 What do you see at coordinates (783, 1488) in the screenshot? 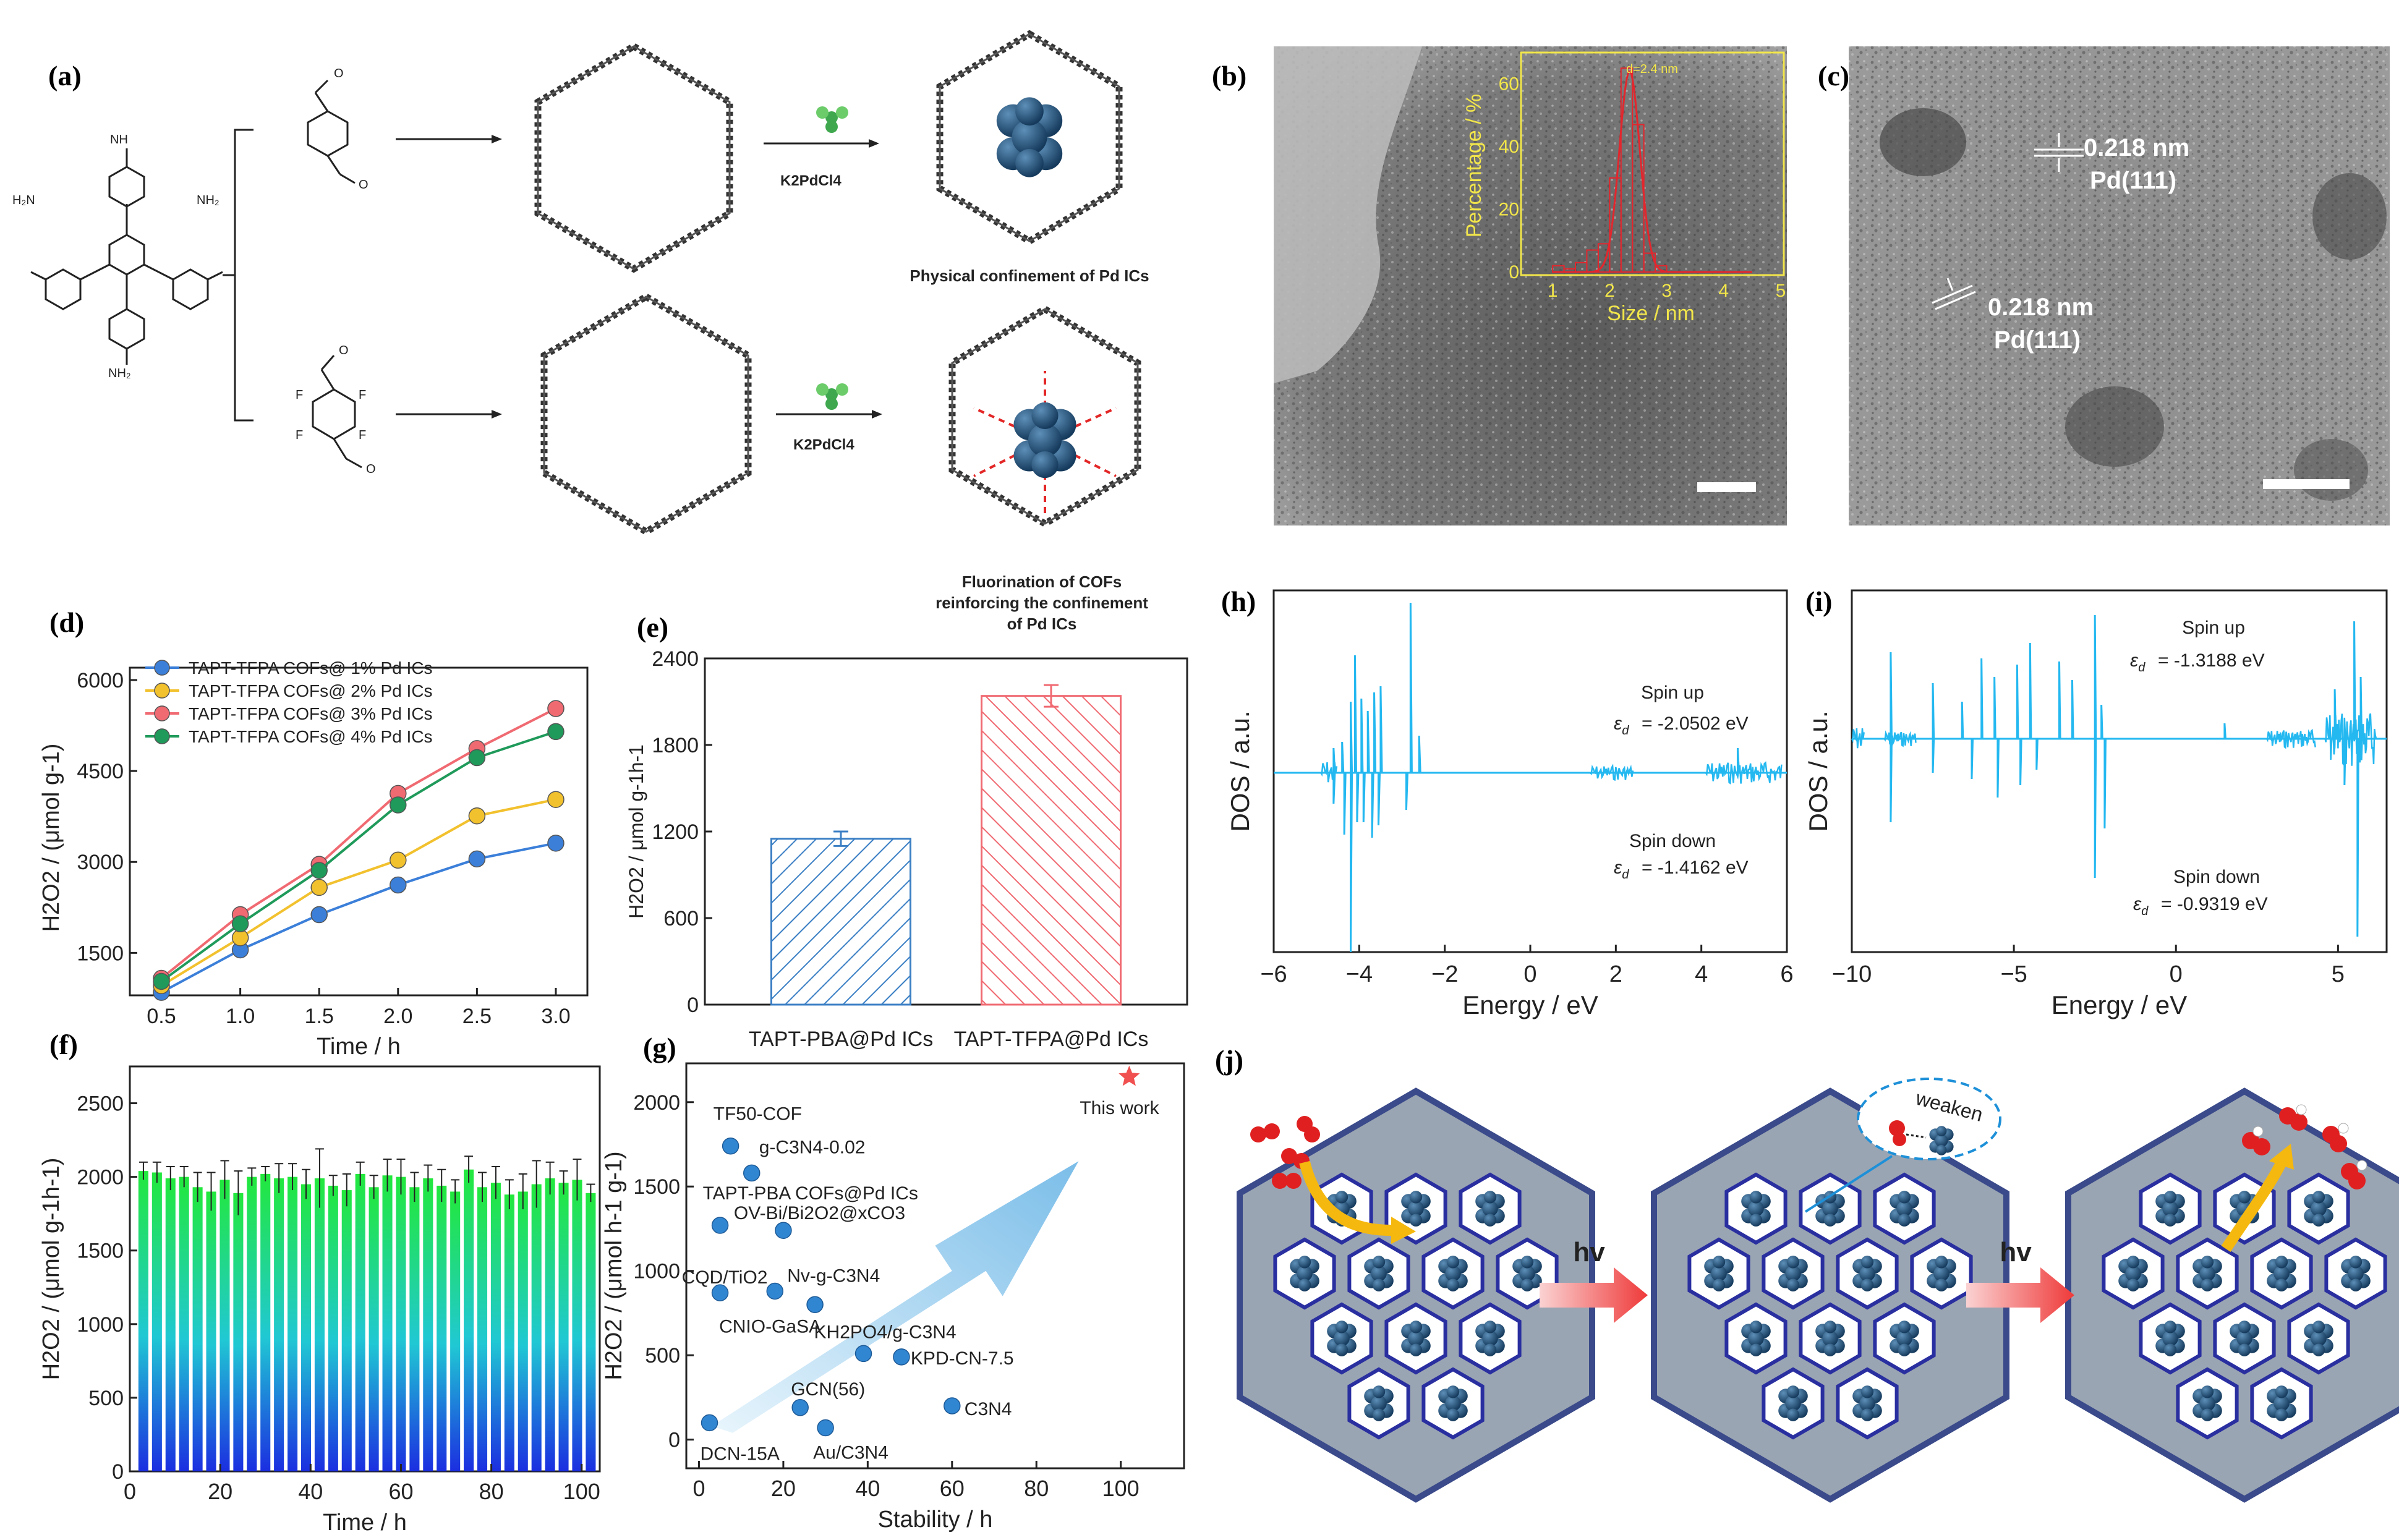
I see `g-x-tick: 20` at bounding box center [783, 1488].